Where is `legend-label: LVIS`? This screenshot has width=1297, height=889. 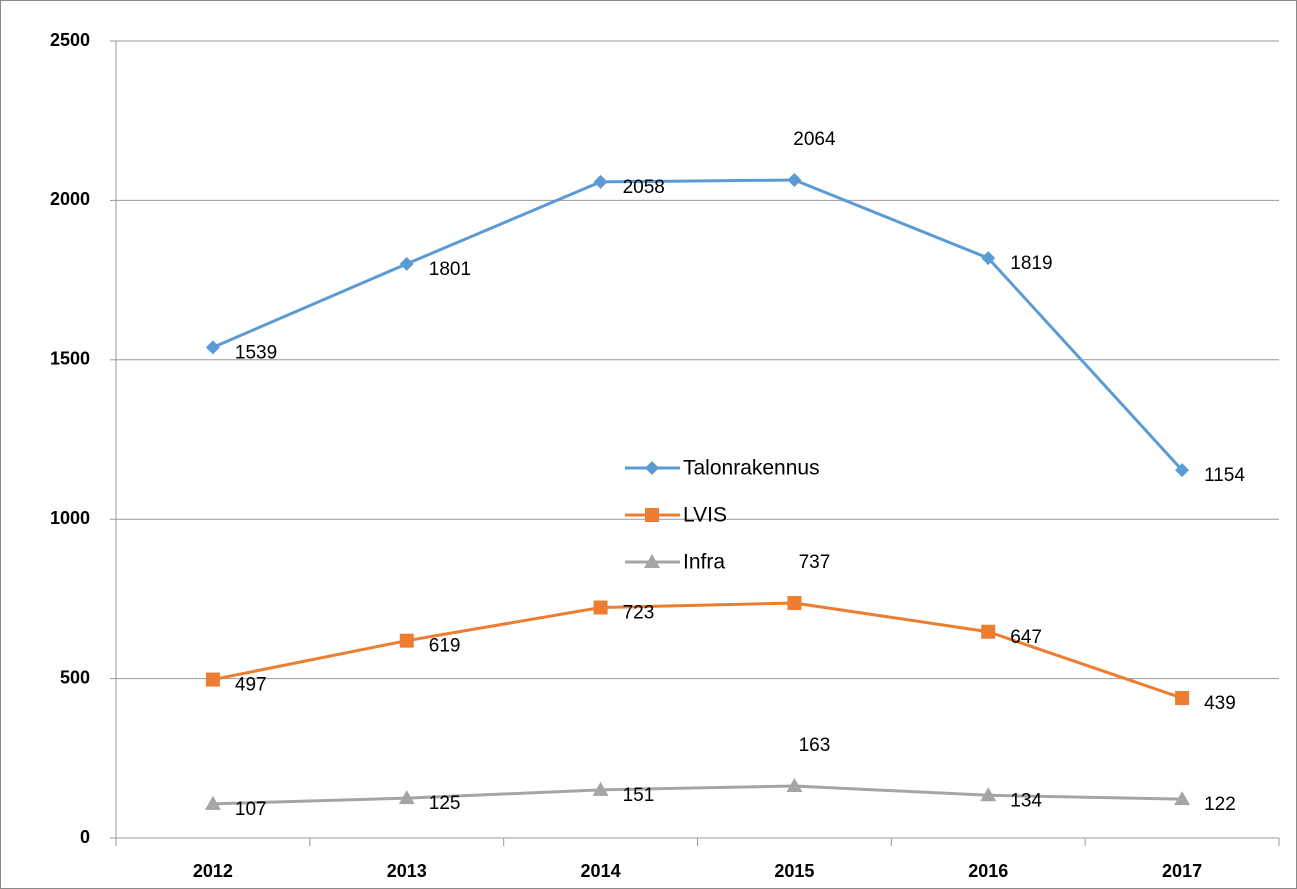
legend-label: LVIS is located at coordinates (705, 515).